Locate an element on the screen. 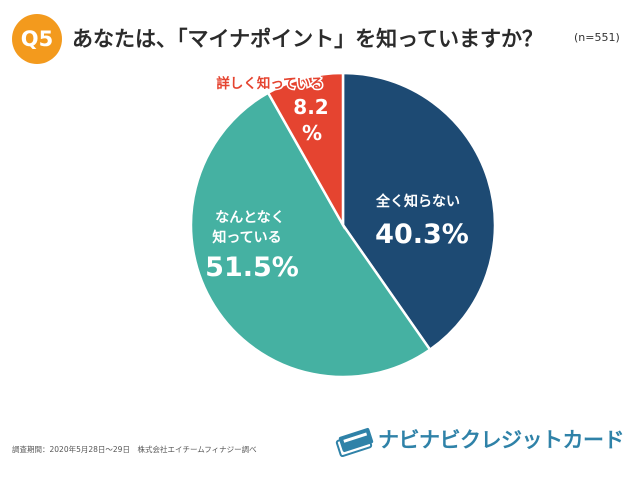  slice-label-2: 詳しく知っている is located at coordinates (269, 83).